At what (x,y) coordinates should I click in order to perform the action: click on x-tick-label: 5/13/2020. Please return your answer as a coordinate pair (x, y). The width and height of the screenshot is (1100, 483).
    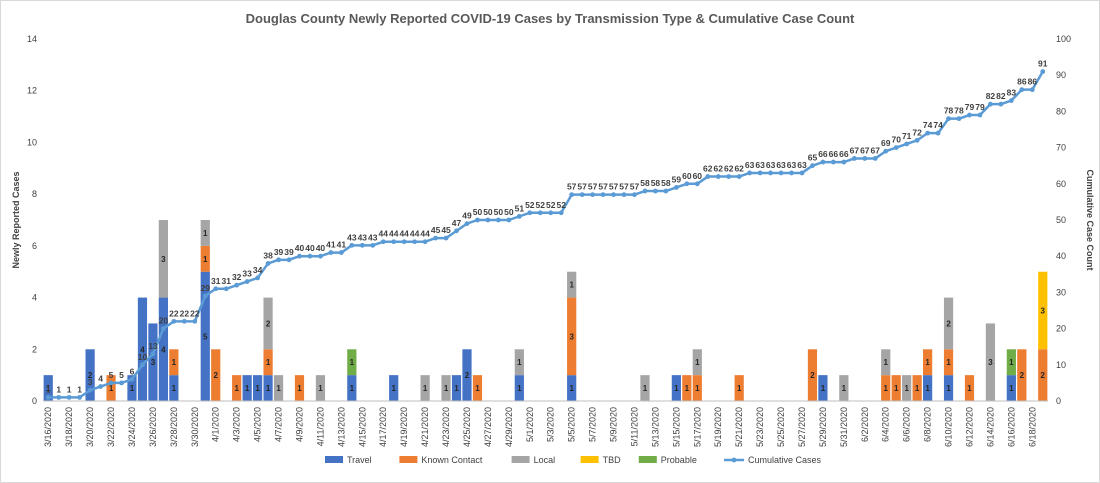
    Looking at the image, I should click on (655, 427).